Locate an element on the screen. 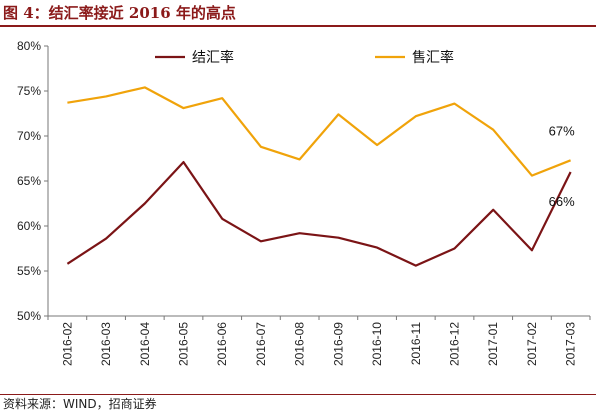 The width and height of the screenshot is (596, 412). x-tick-label: 2016-12 is located at coordinates (455, 344).